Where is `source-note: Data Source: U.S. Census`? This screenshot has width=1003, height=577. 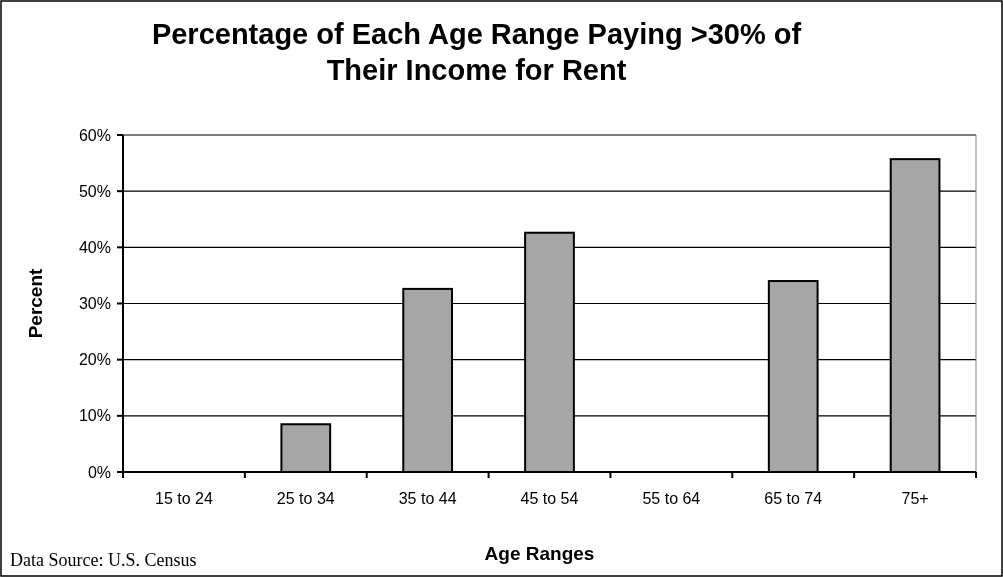
source-note: Data Source: U.S. Census is located at coordinates (103, 560).